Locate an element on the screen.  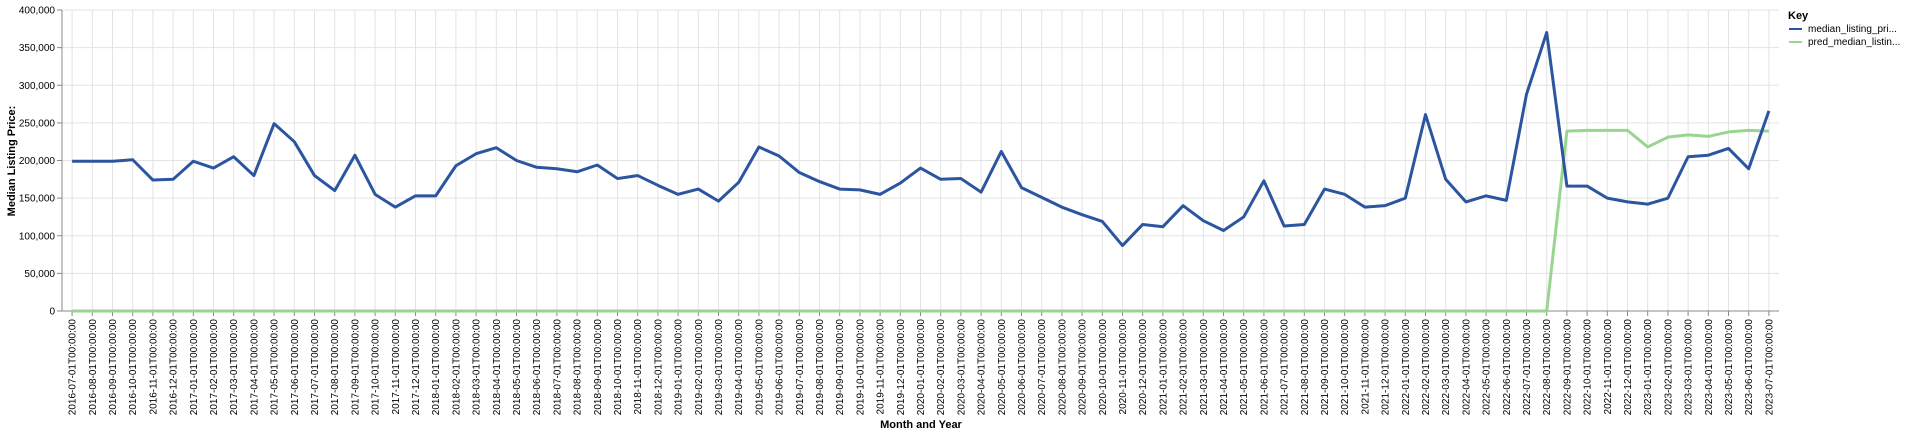
x-tick-label: 2023-04-01T00:00:00 is located at coordinates (1709, 367).